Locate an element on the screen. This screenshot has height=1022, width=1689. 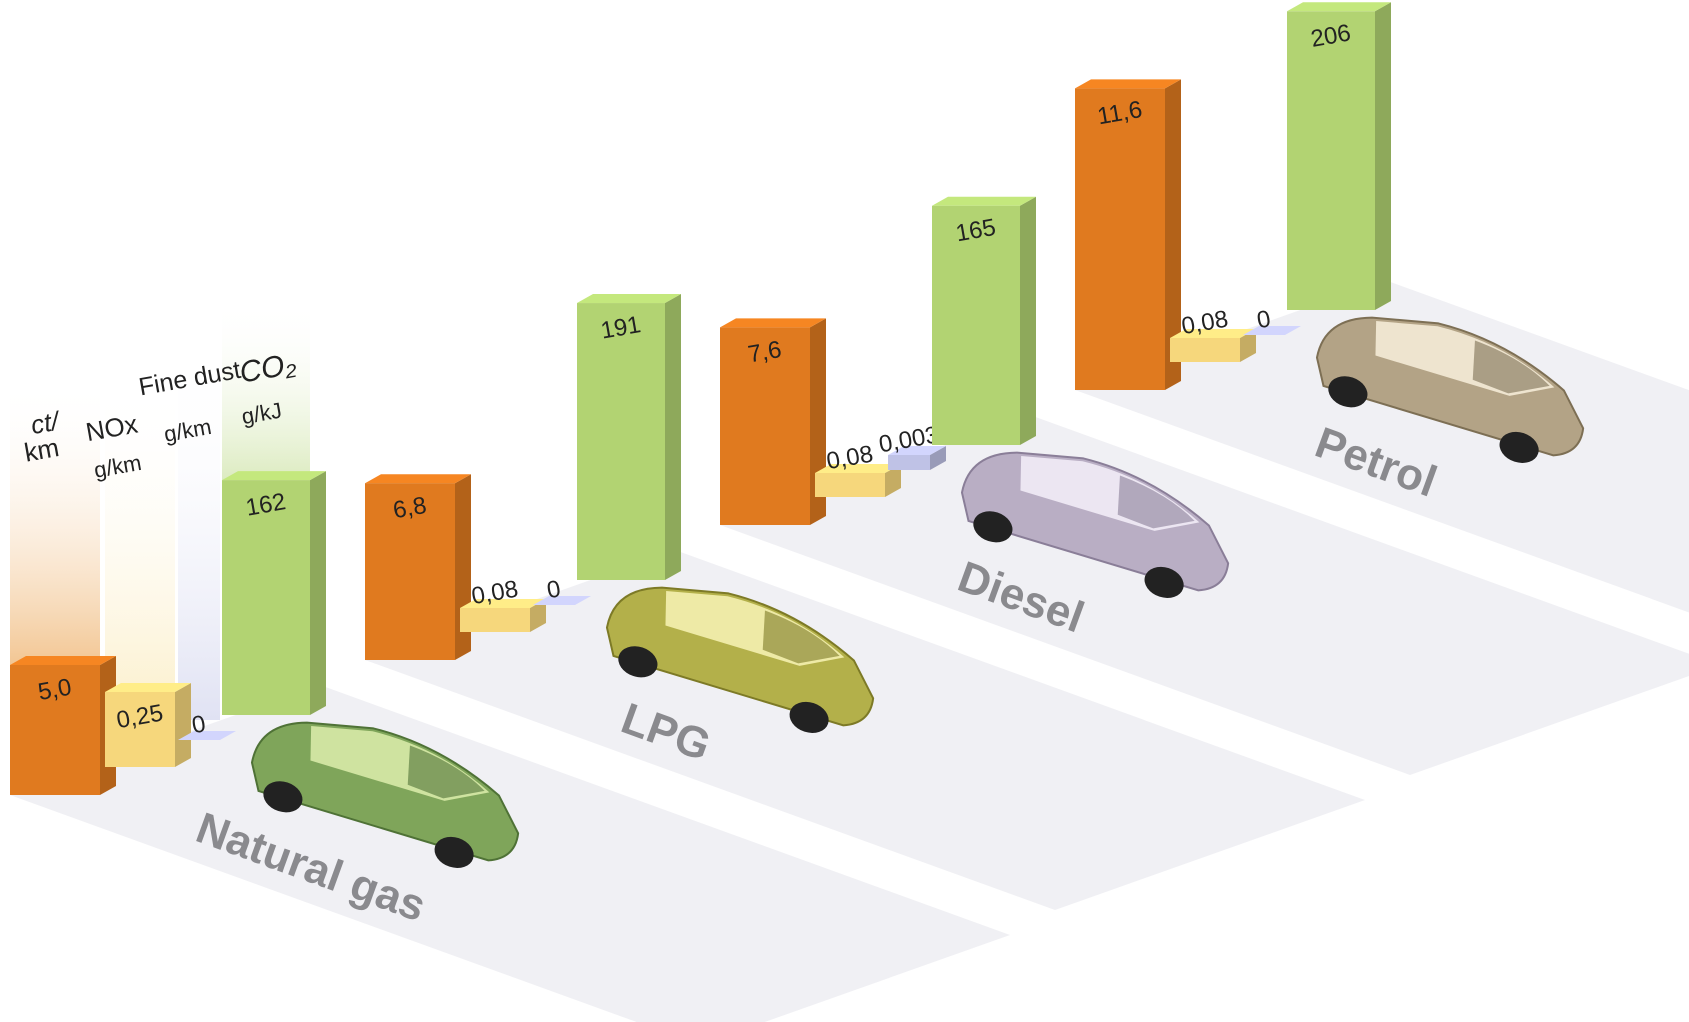
value-label: 5,0 is located at coordinates (55, 690).